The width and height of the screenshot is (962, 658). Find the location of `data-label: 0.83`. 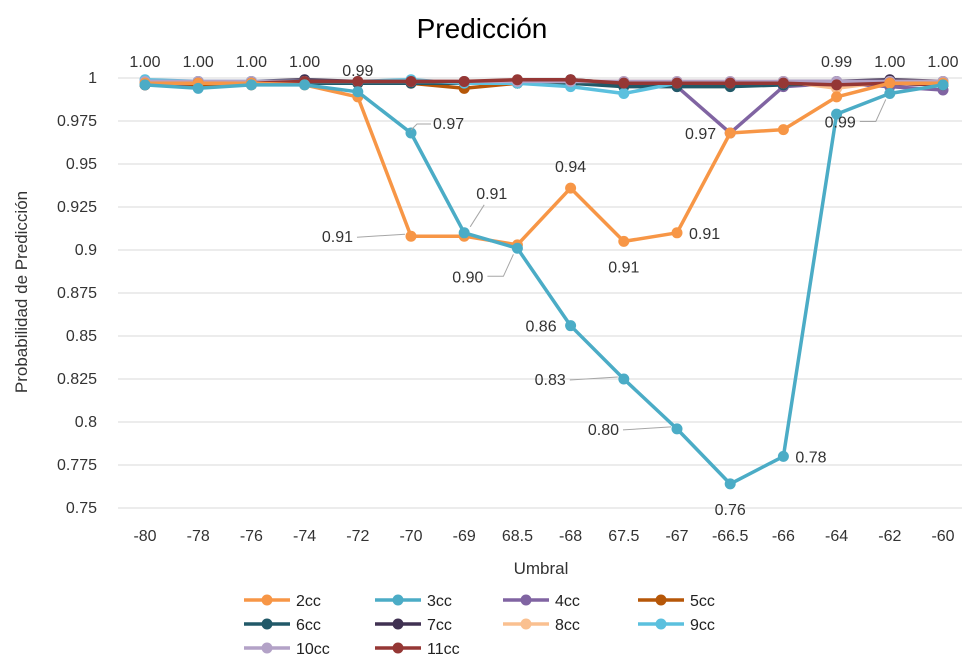

data-label: 0.83 is located at coordinates (550, 380).